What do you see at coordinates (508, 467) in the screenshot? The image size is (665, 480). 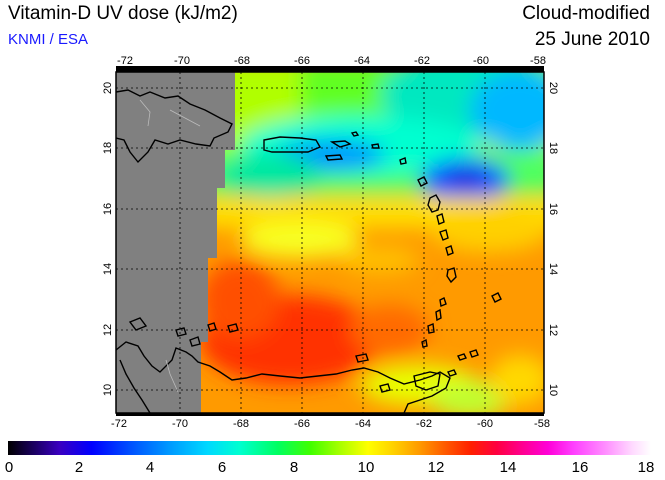 I see `colorbar-label: 14` at bounding box center [508, 467].